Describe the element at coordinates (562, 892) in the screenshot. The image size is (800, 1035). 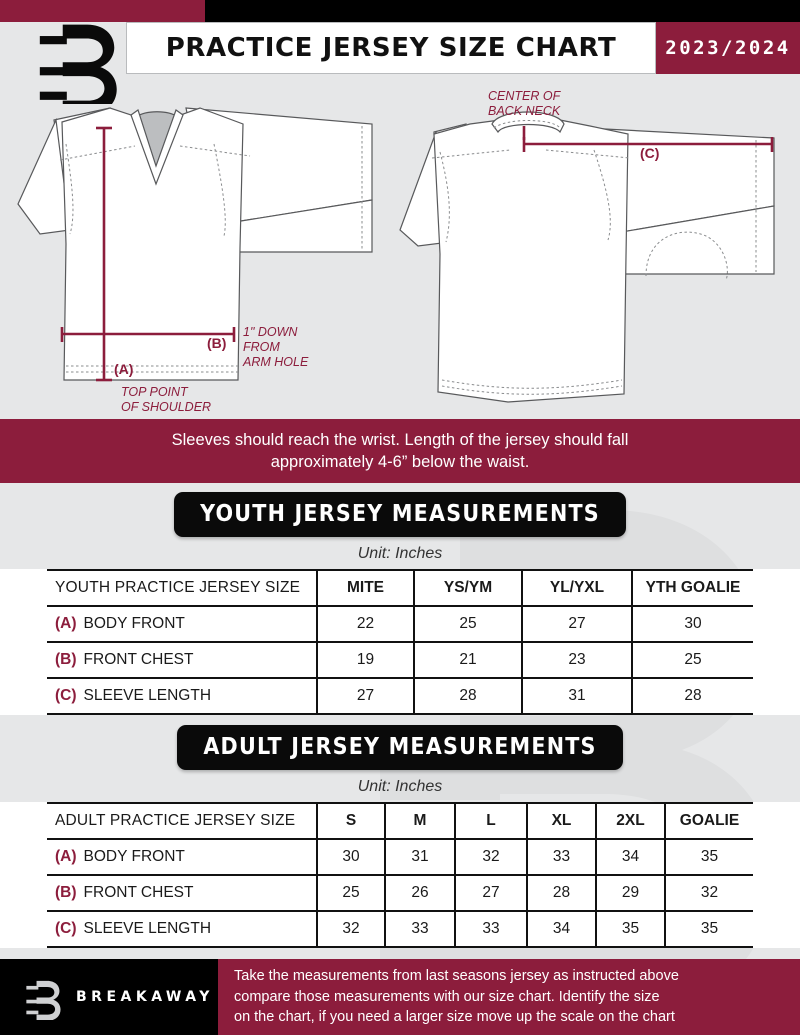
I see `adult-measure-value: 28` at that location.